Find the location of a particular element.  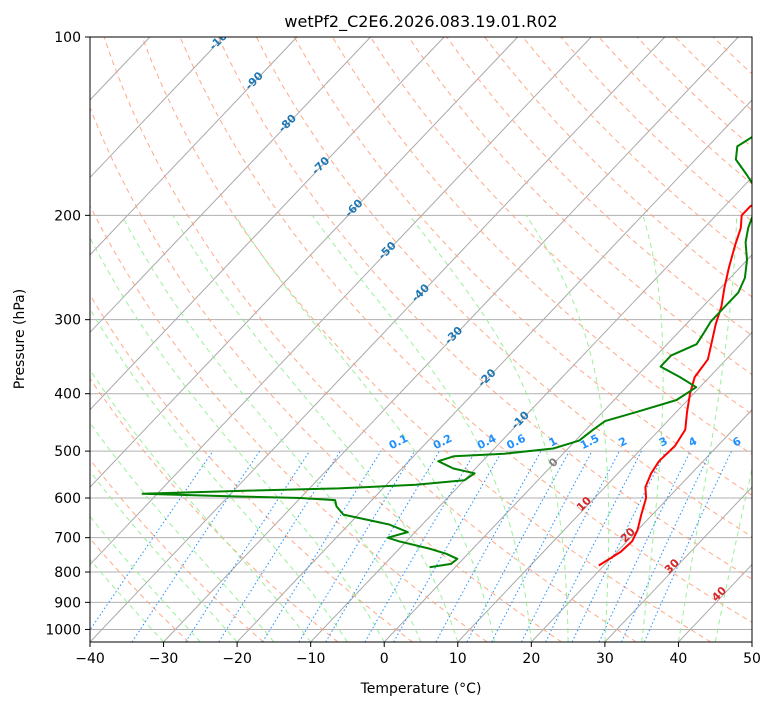

y-tick-label: 800 is located at coordinates (67, 573).